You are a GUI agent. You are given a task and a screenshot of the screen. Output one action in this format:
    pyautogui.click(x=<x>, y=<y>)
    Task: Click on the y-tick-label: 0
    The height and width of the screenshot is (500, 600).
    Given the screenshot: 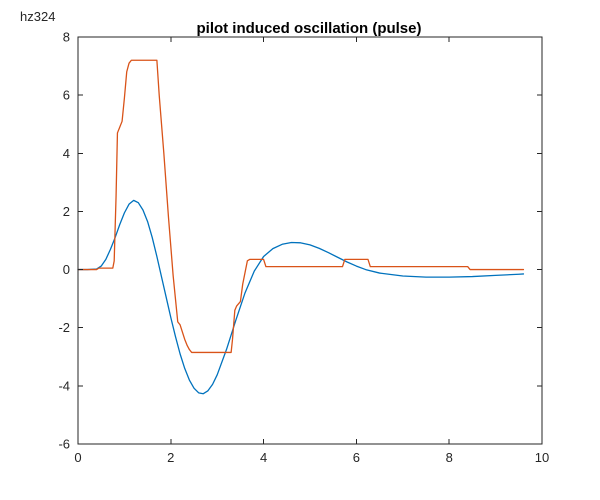 What is the action you would take?
    pyautogui.click(x=66, y=269)
    